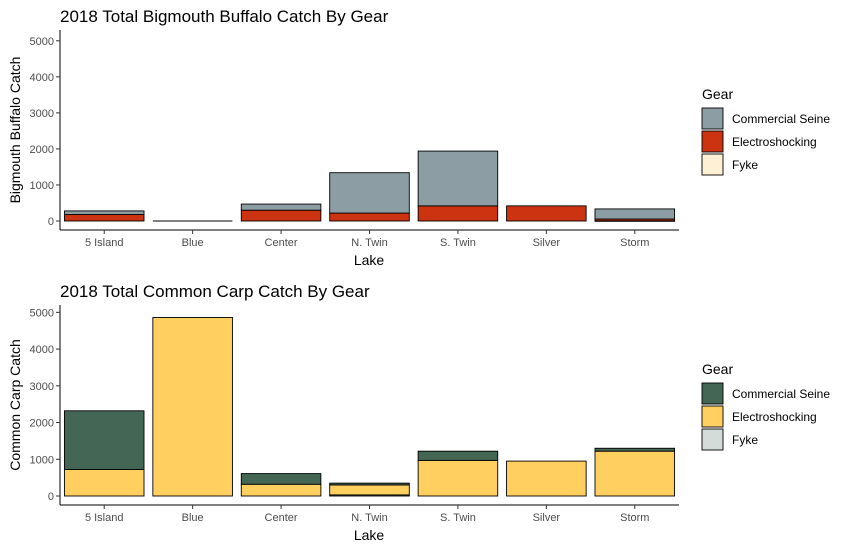 This screenshot has height=550, width=850. Describe the element at coordinates (42, 313) in the screenshot. I see `carp-y-tick-label: 5000` at that location.